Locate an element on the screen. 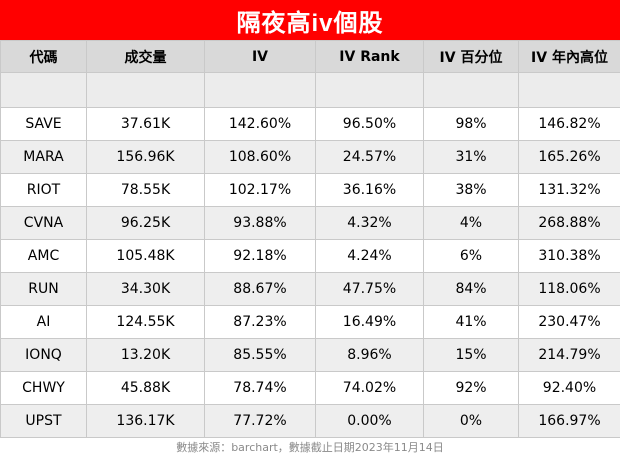 The width and height of the screenshot is (620, 459). cell-iv-percentile: 15% is located at coordinates (471, 355).